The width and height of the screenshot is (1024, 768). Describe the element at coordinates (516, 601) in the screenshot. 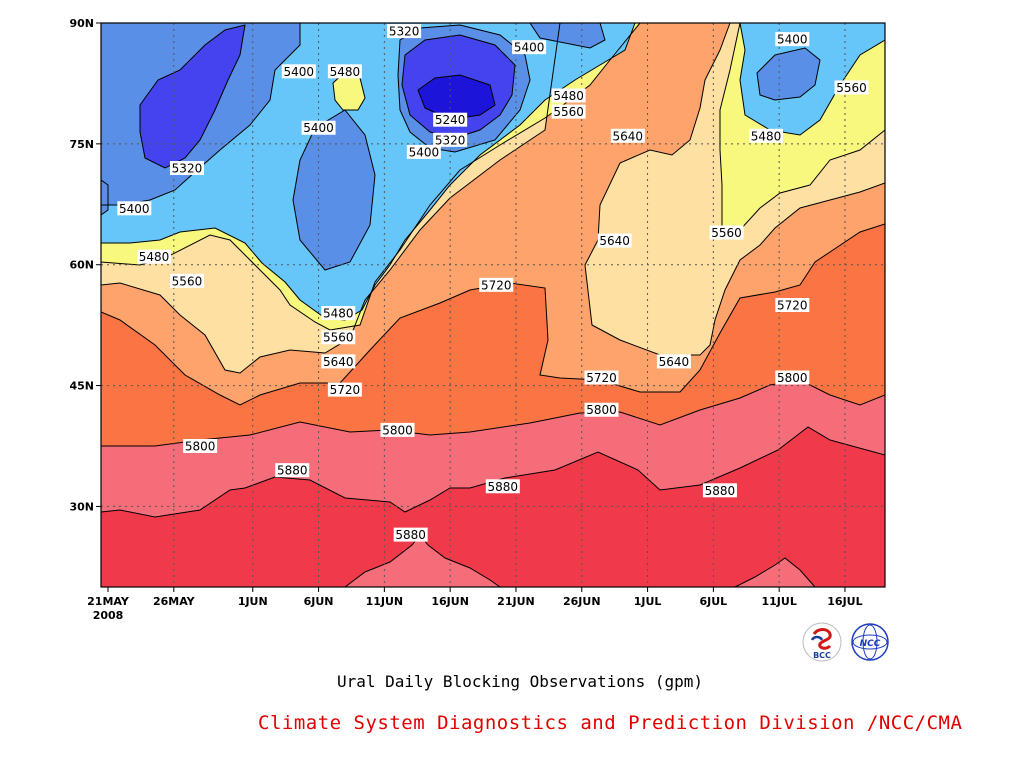

I see `x-tick-label-6: 21JUN` at that location.